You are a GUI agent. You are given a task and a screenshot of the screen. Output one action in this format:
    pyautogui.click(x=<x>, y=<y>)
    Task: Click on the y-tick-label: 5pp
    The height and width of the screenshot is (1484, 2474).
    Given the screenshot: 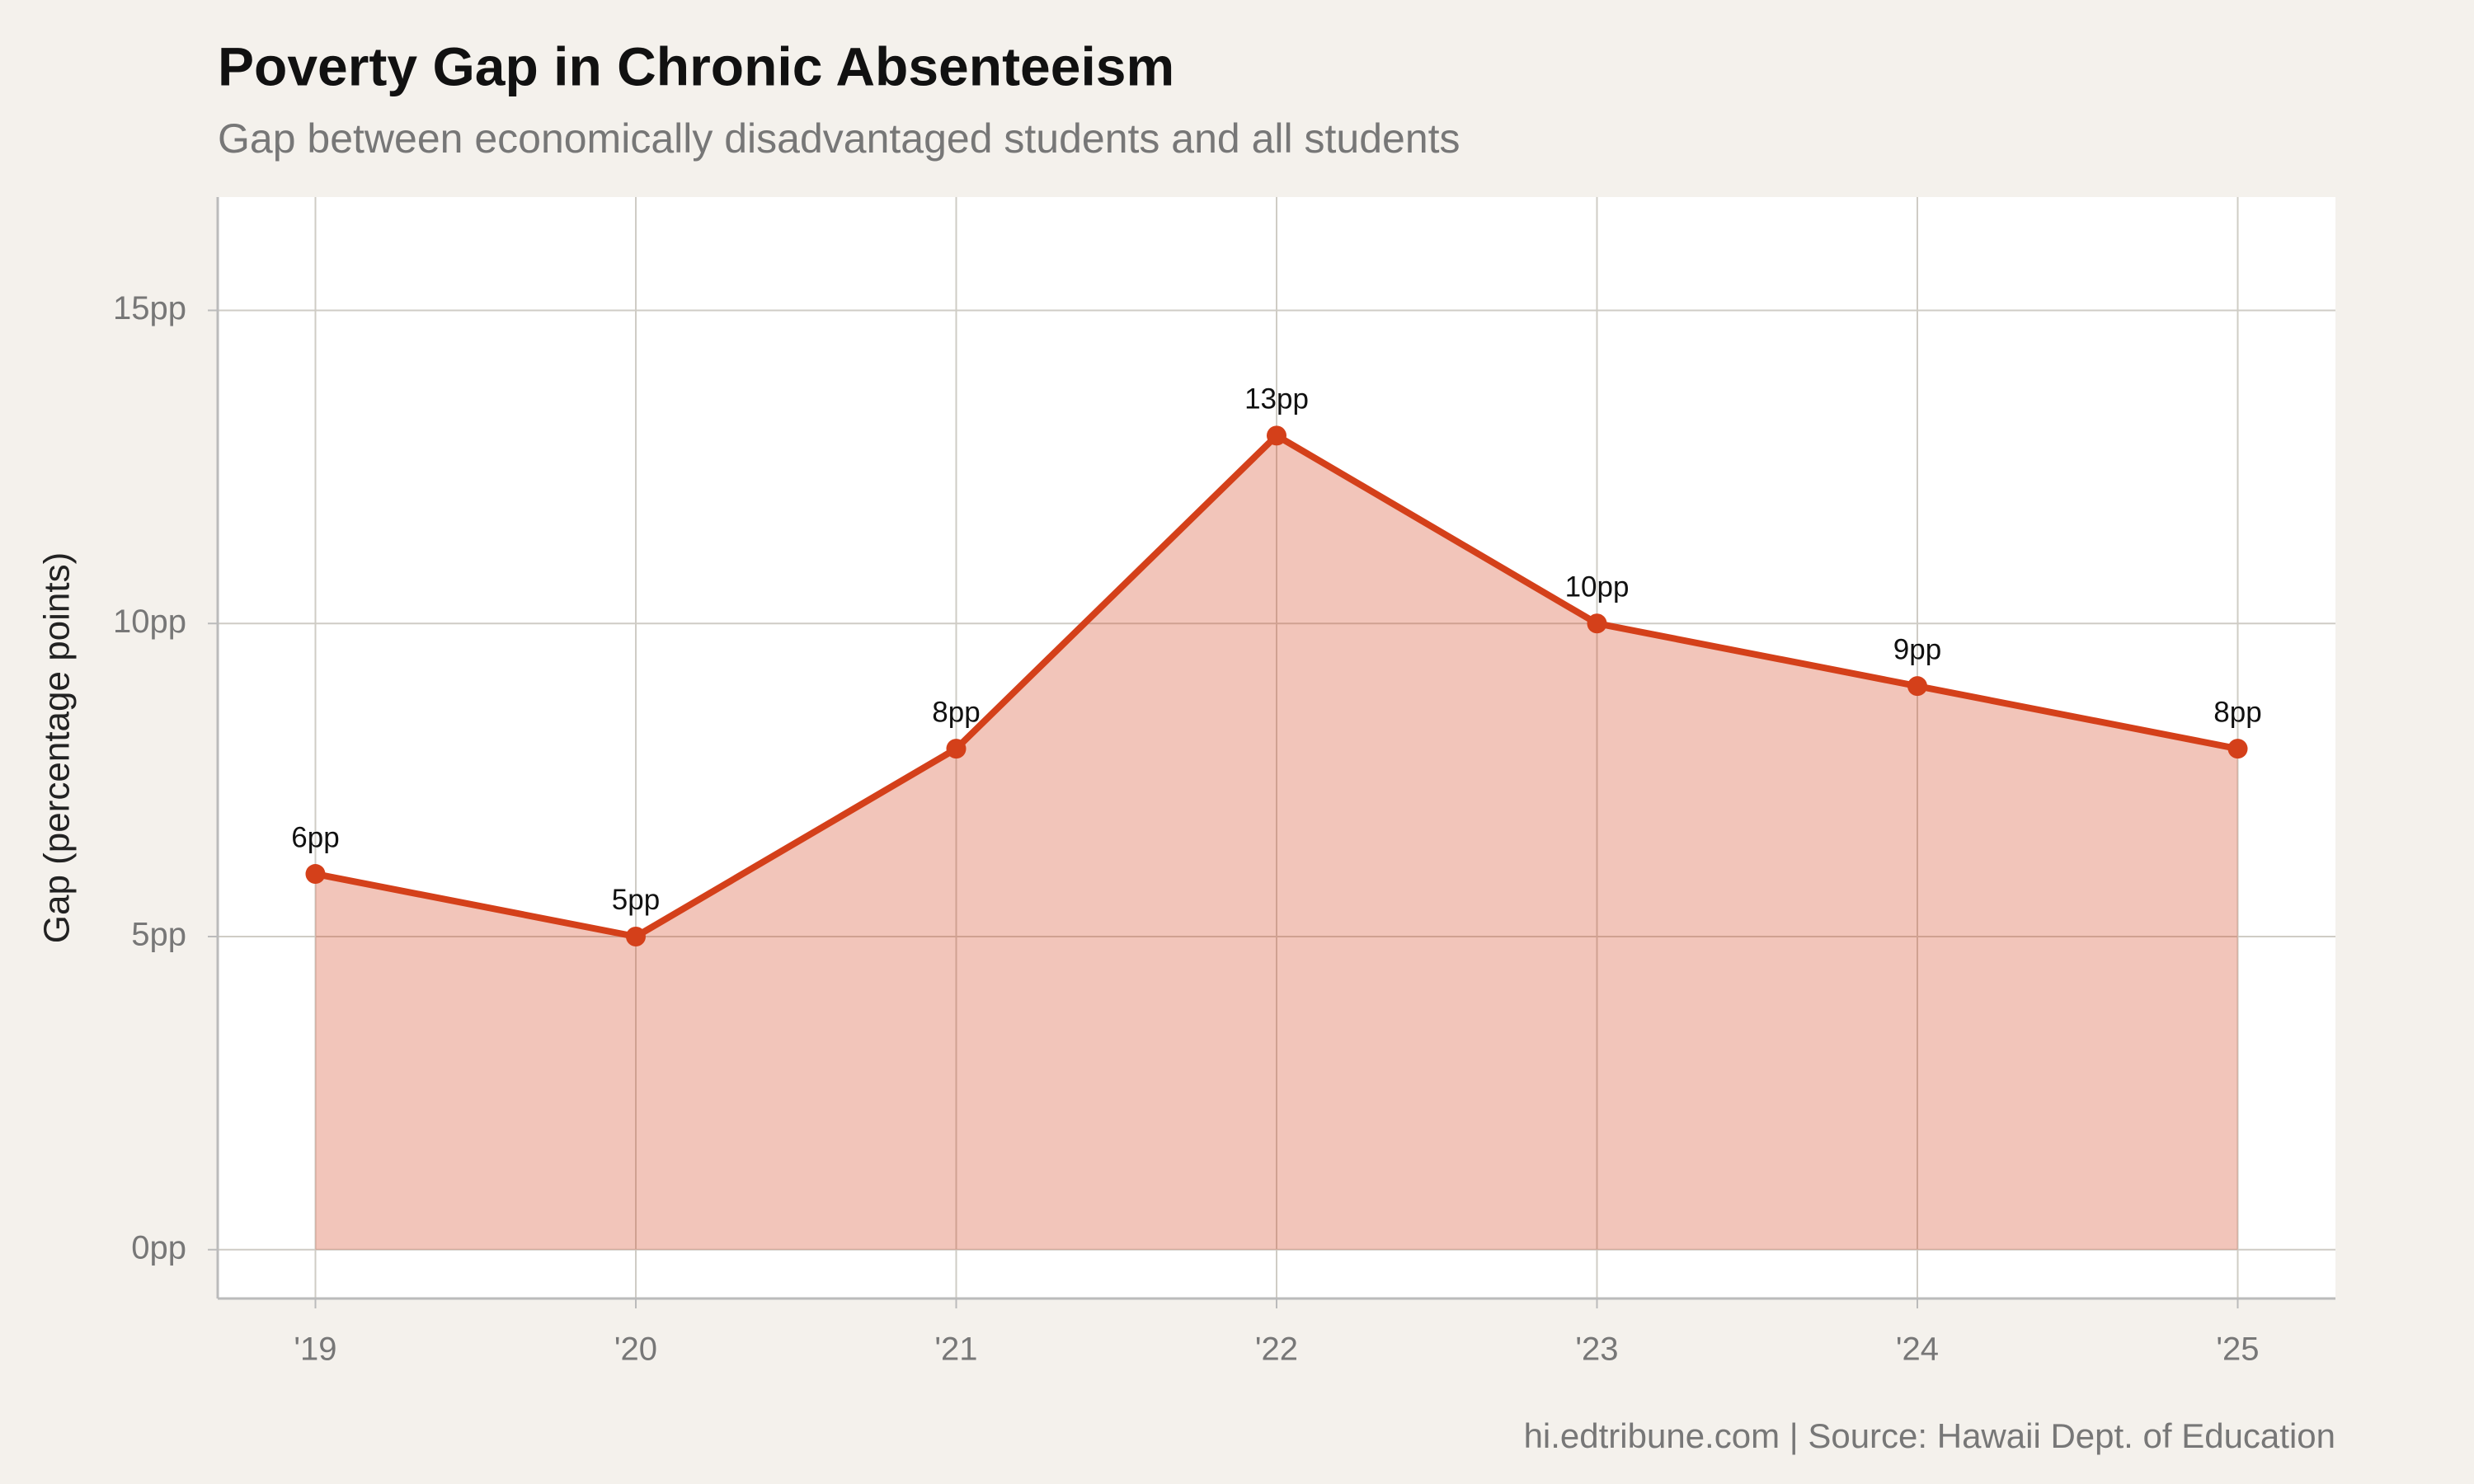 What is the action you would take?
    pyautogui.click(x=158, y=935)
    